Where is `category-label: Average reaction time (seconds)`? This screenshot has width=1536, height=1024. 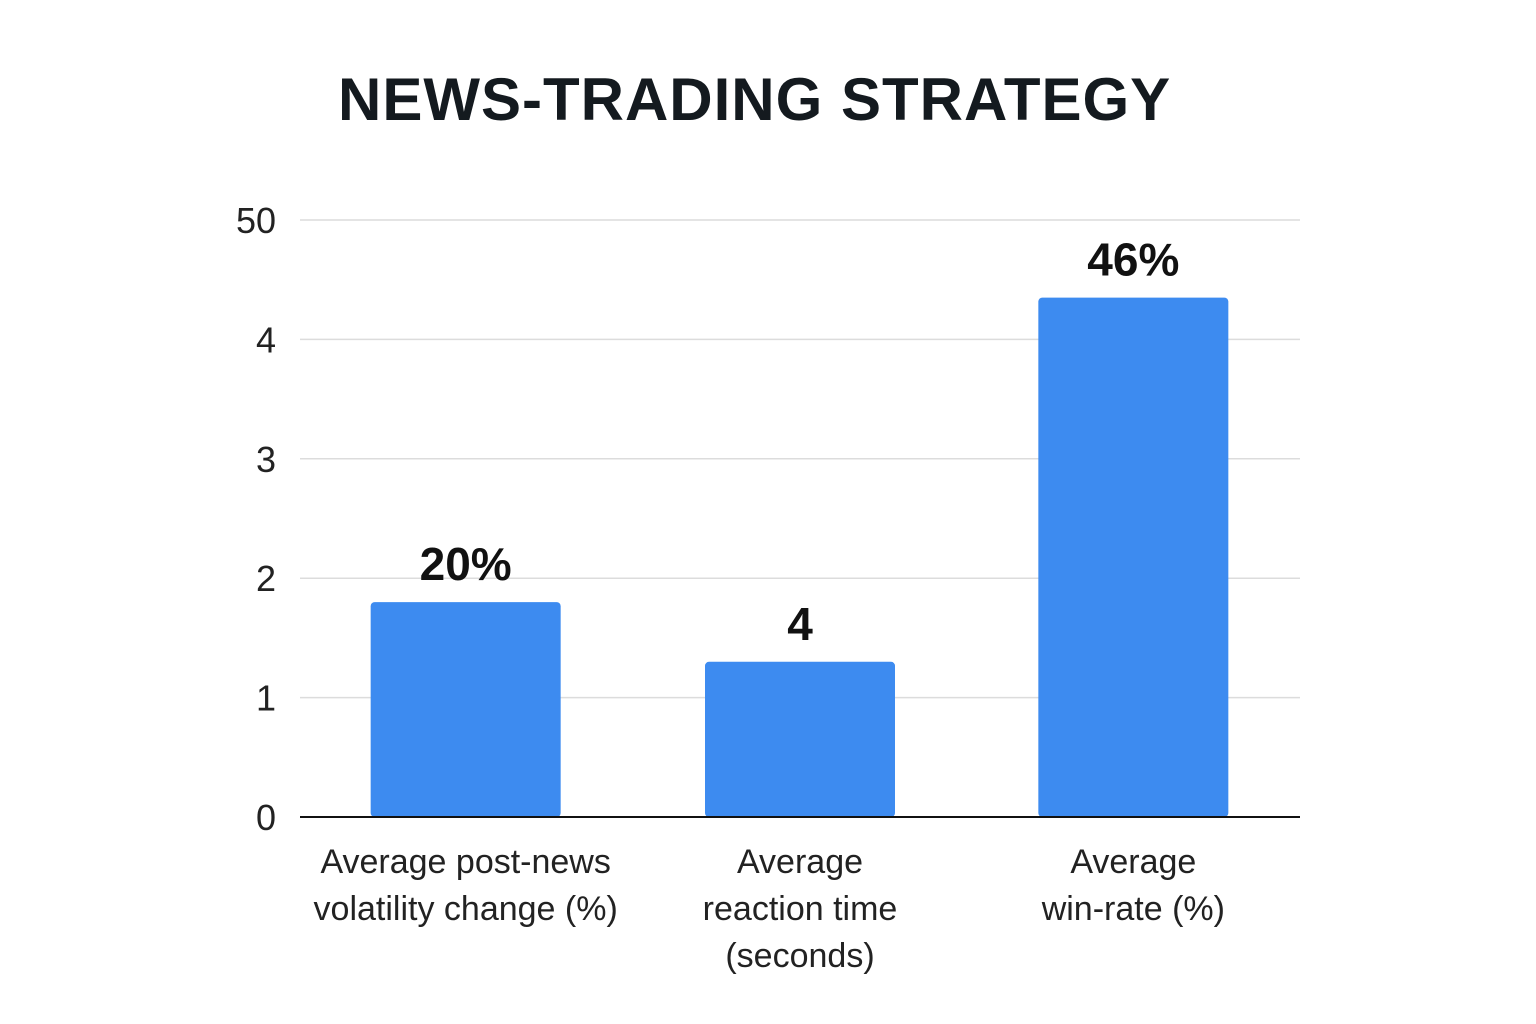
category-label: Average reaction time (seconds) is located at coordinates (800, 909).